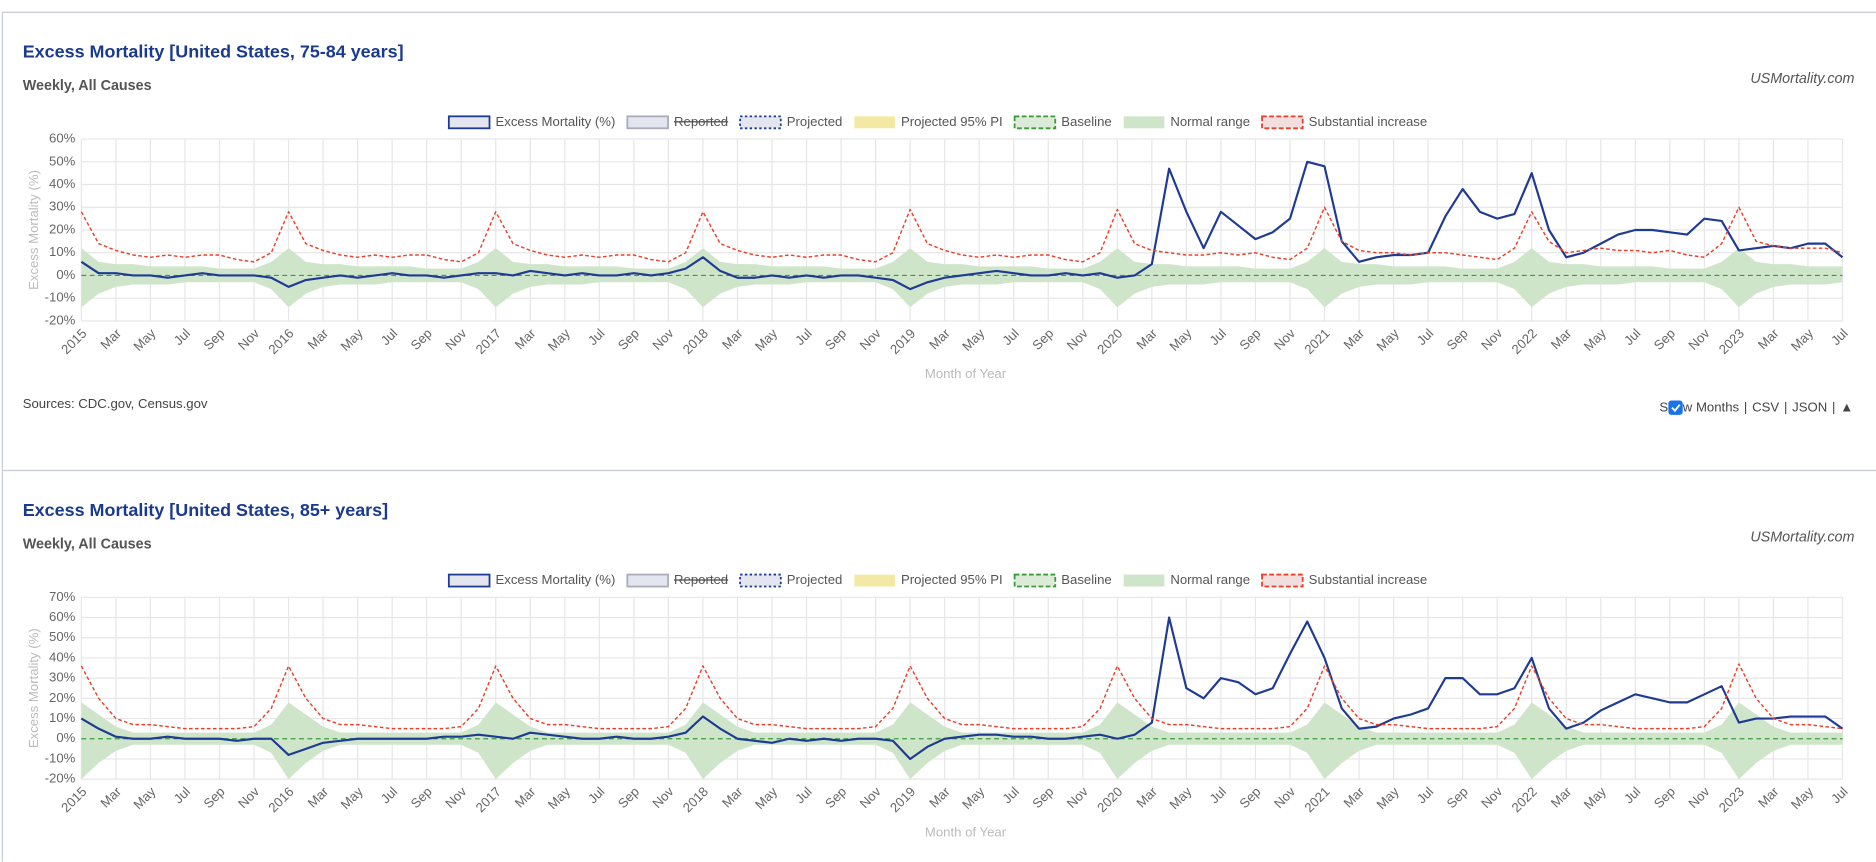 The width and height of the screenshot is (1876, 862). I want to click on links: Show Months | CSV | JSON | ▲, so click(1756, 407).